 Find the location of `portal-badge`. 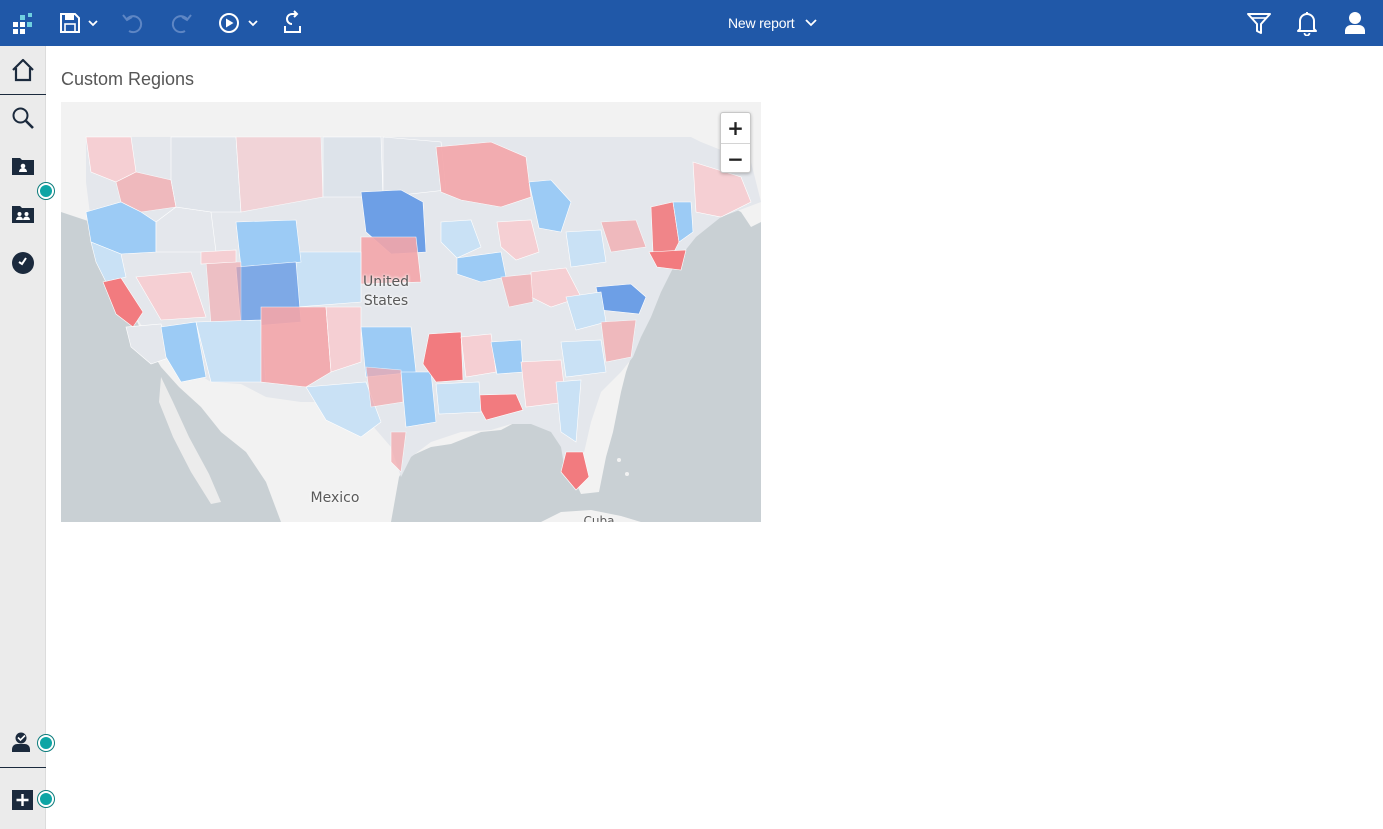

portal-badge is located at coordinates (46, 743).